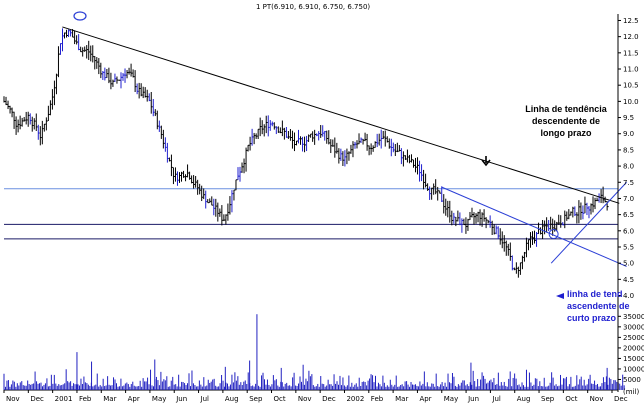 The height and width of the screenshot is (405, 644). Describe the element at coordinates (633, 327) in the screenshot. I see `volume-y-tick-label: 30000` at that location.